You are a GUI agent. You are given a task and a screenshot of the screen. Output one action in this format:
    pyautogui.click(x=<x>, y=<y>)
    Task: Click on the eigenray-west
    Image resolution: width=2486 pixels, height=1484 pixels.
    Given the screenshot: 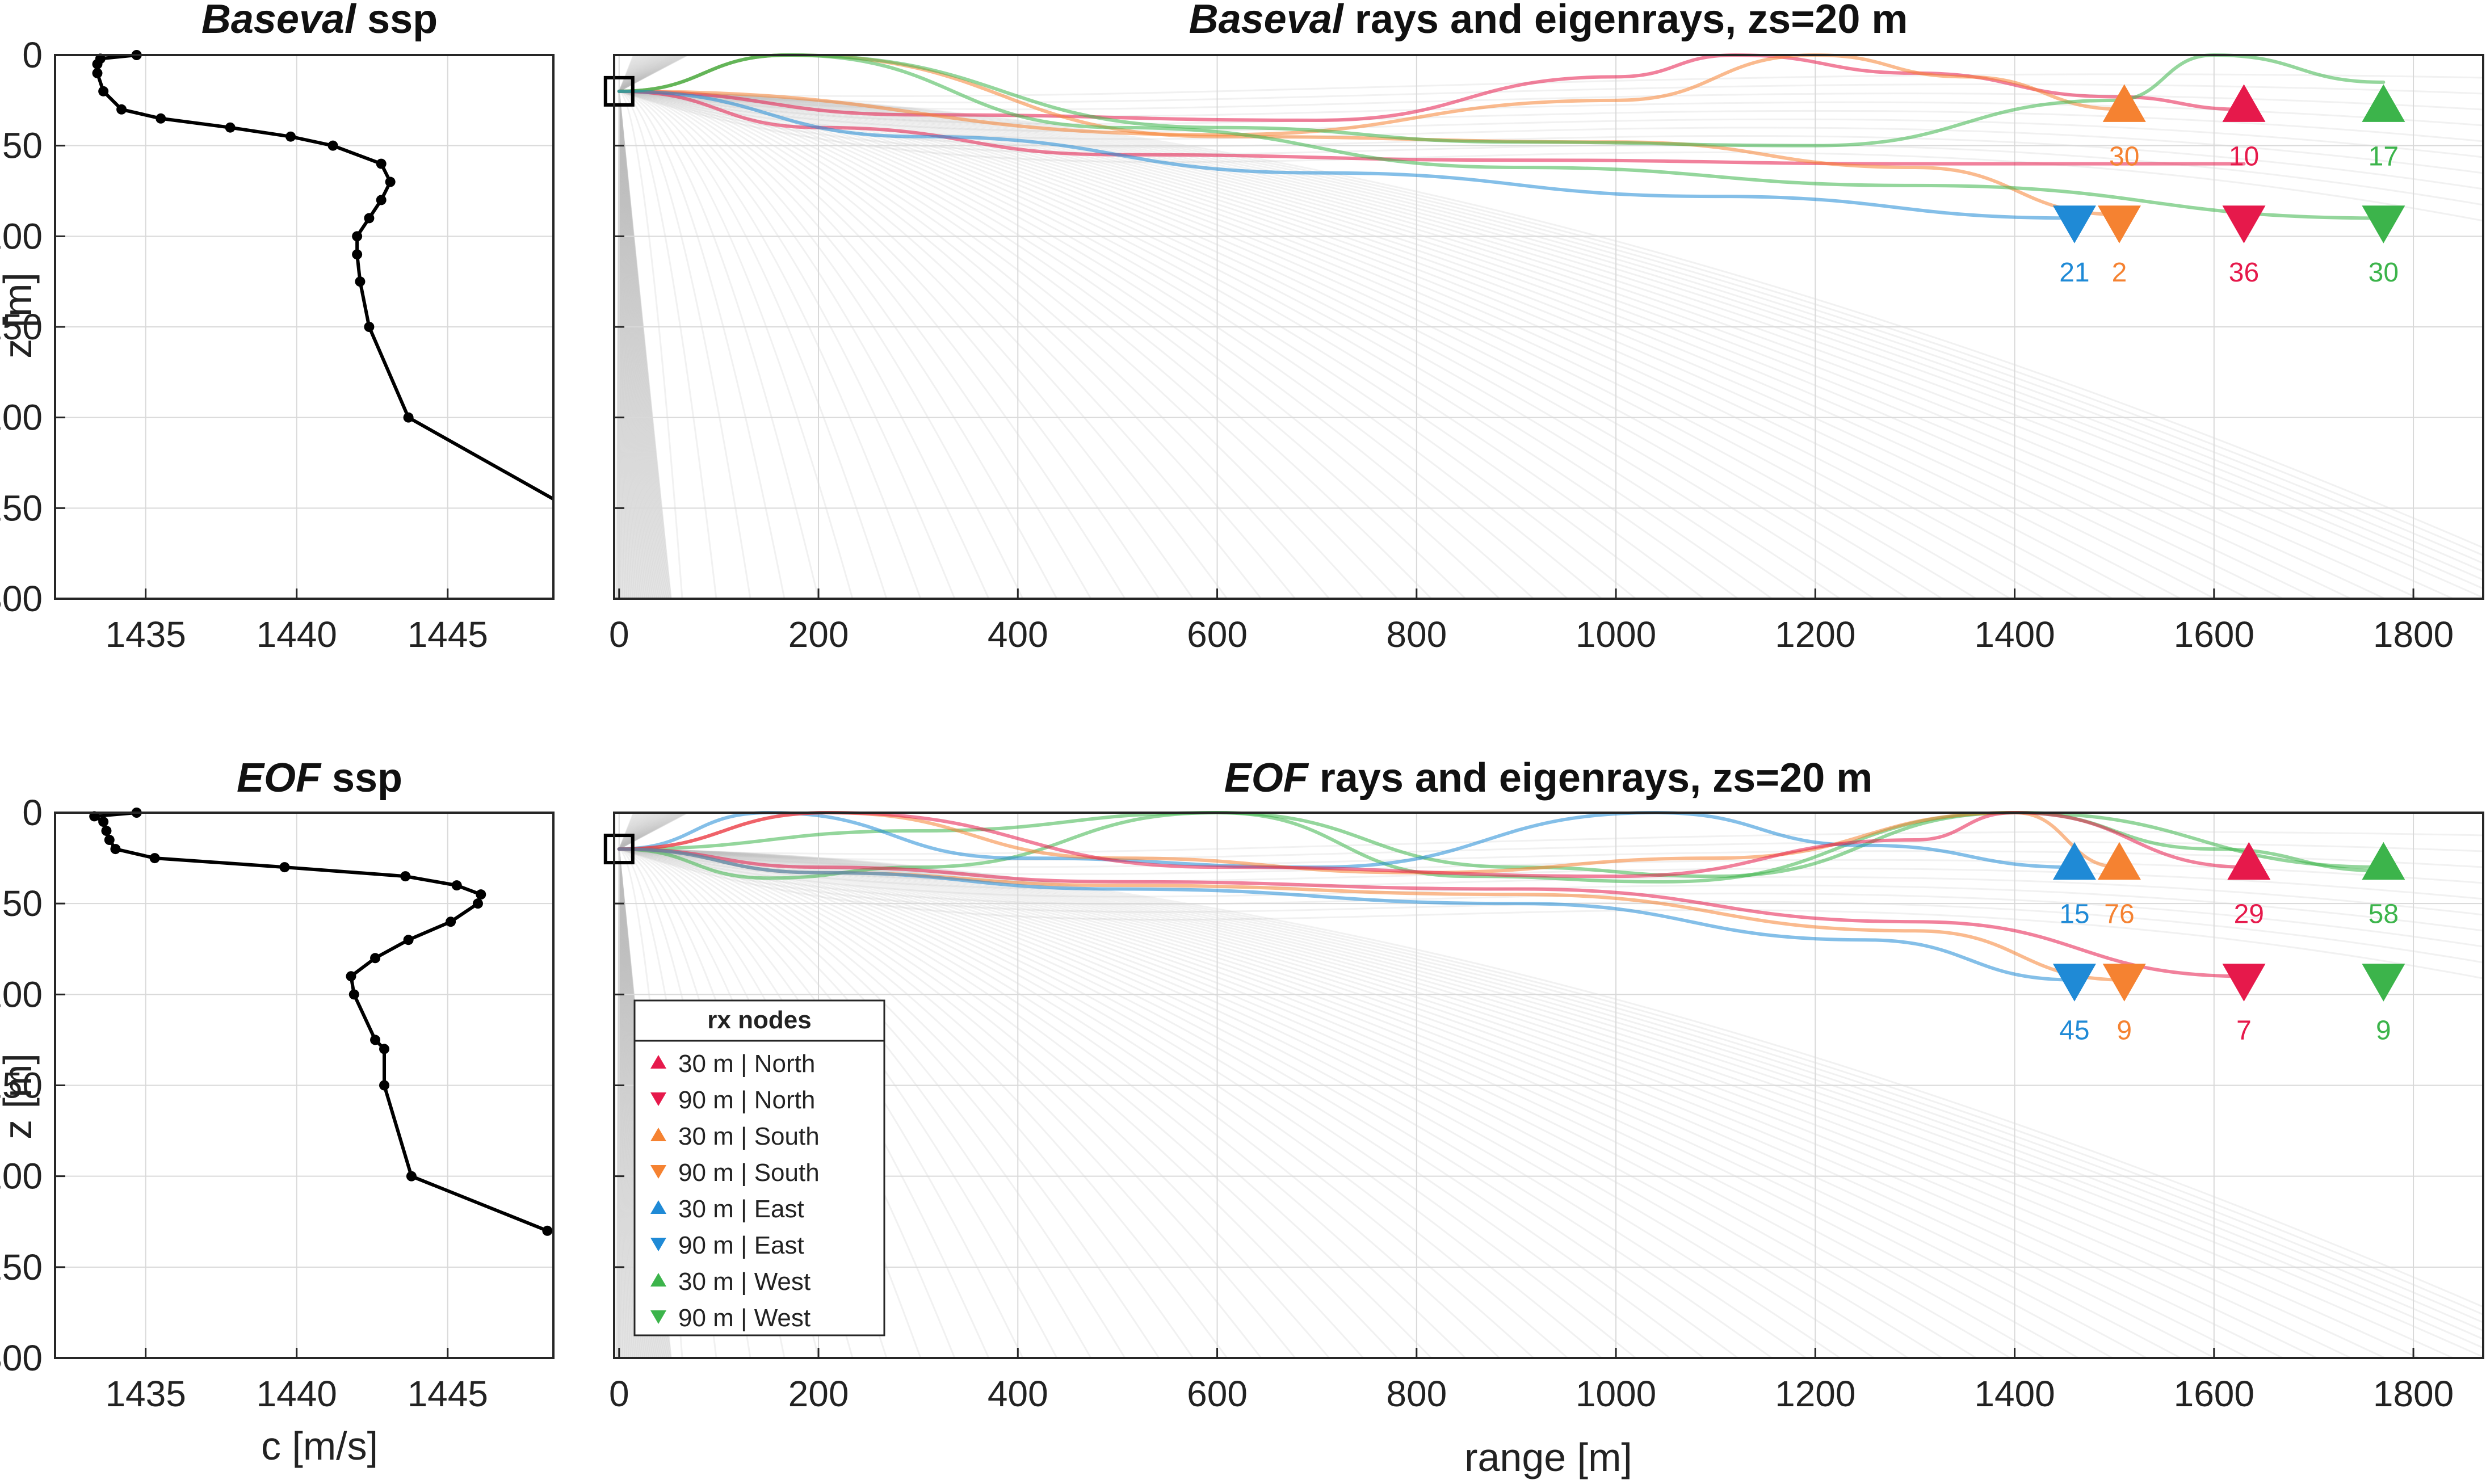 What is the action you would take?
    pyautogui.click(x=1501, y=847)
    